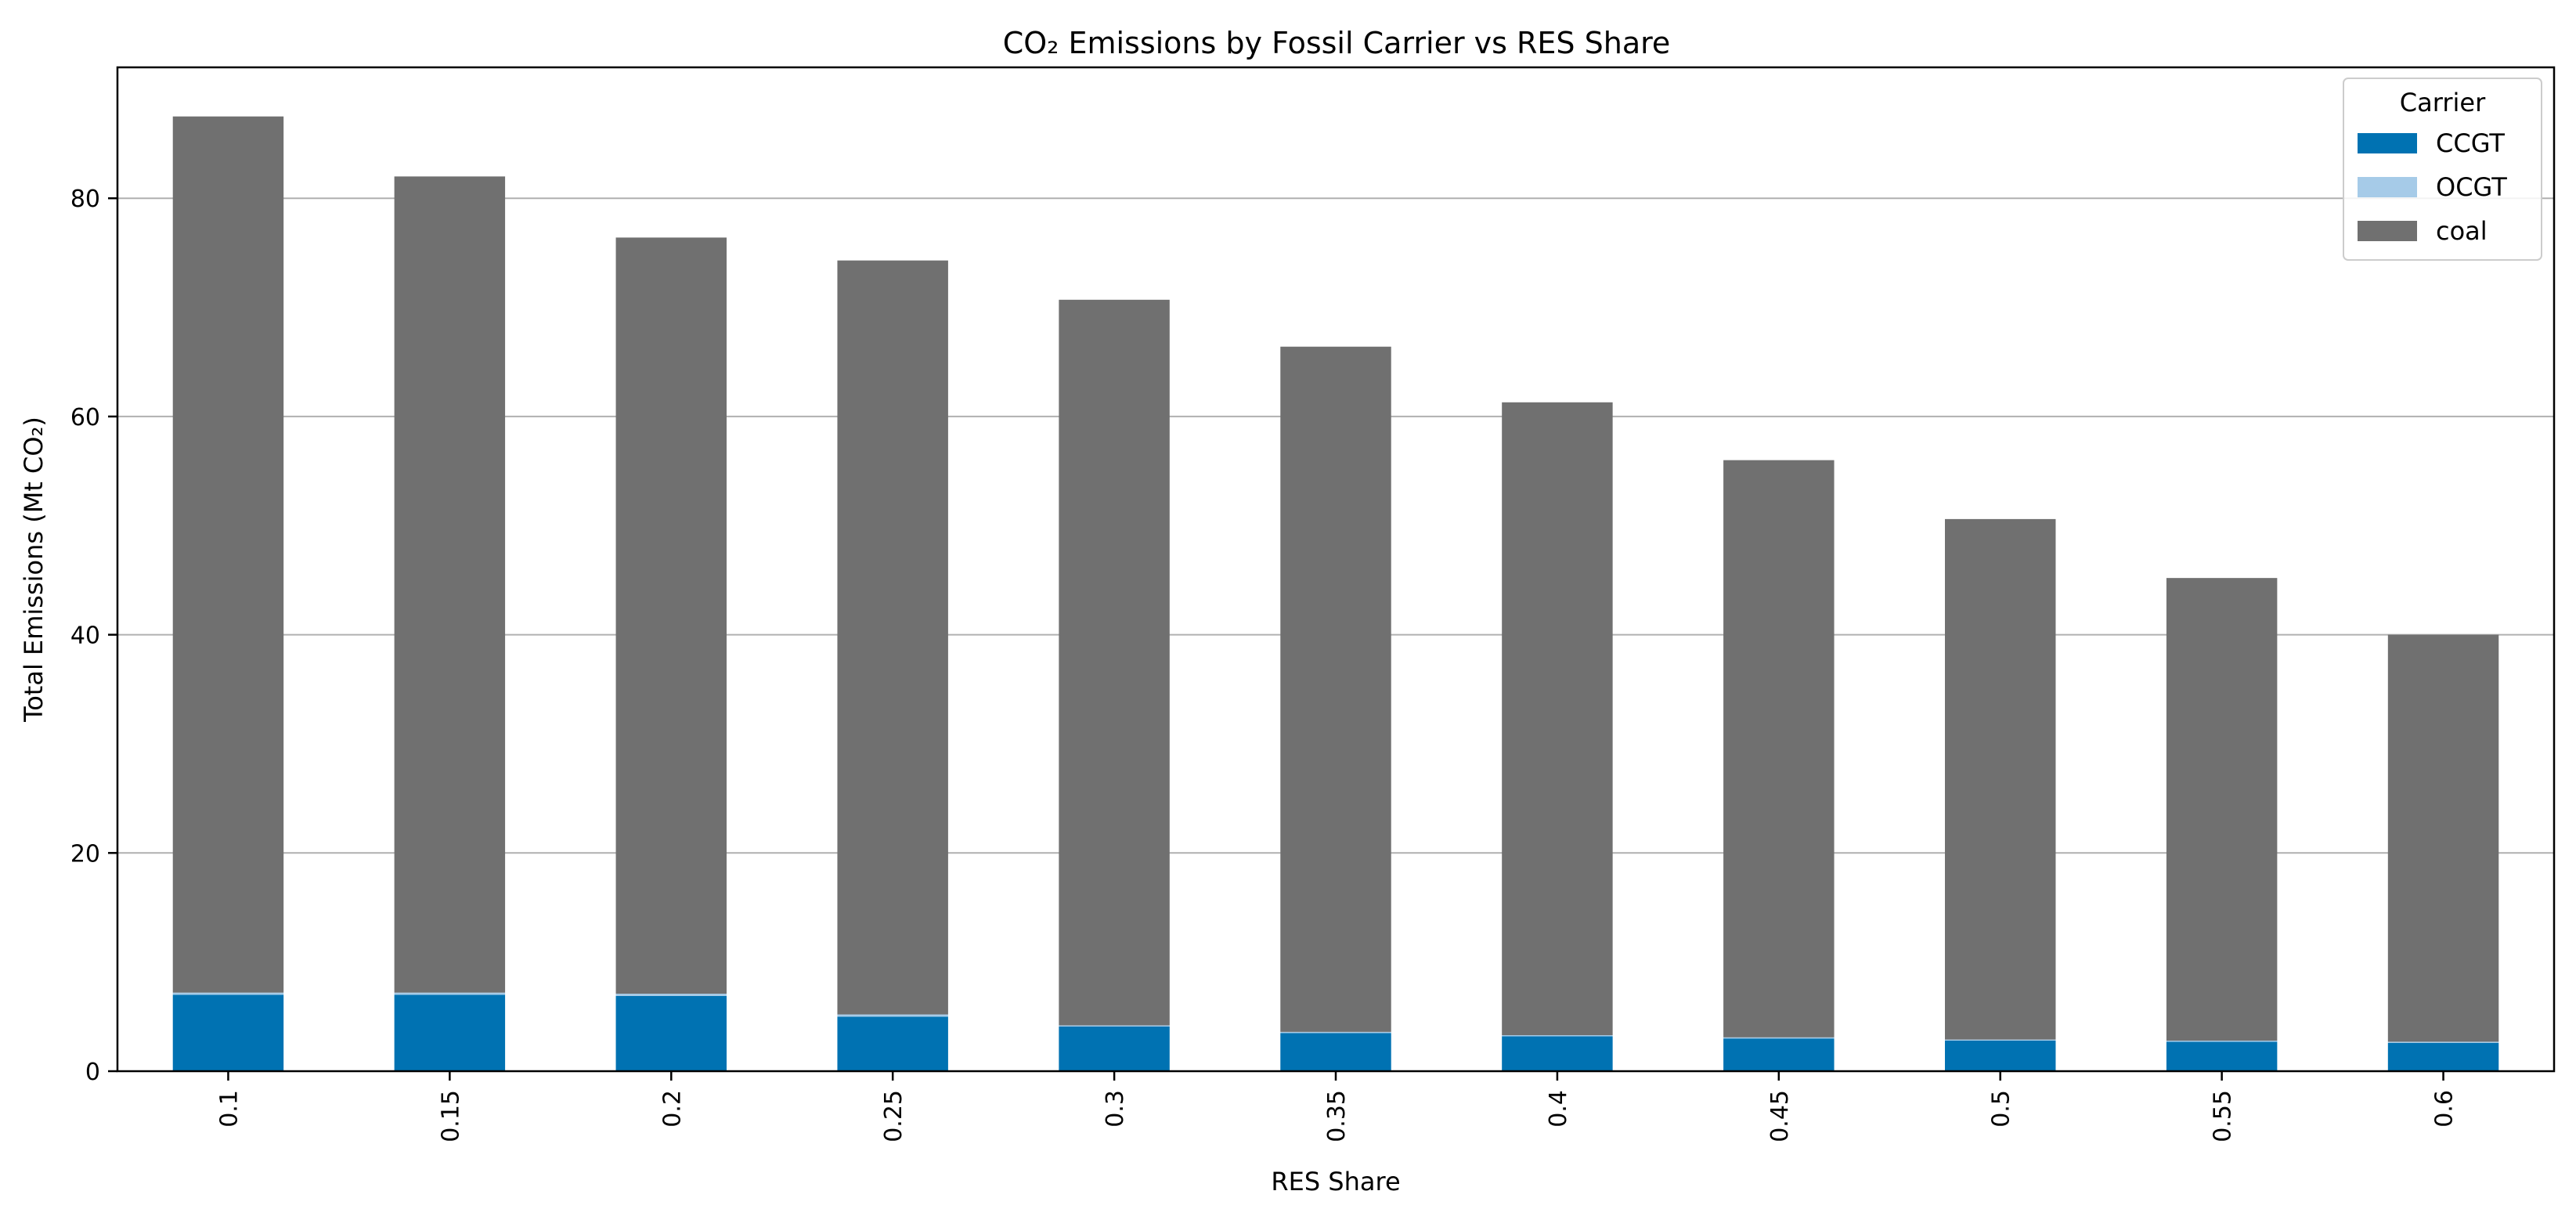 This screenshot has width=2576, height=1209. I want to click on x-axis: 0.1 0.15 0.2 0.25 0.3 0.35 0.4 0.45 0.5 0.55 0.6, so click(1337, 1106).